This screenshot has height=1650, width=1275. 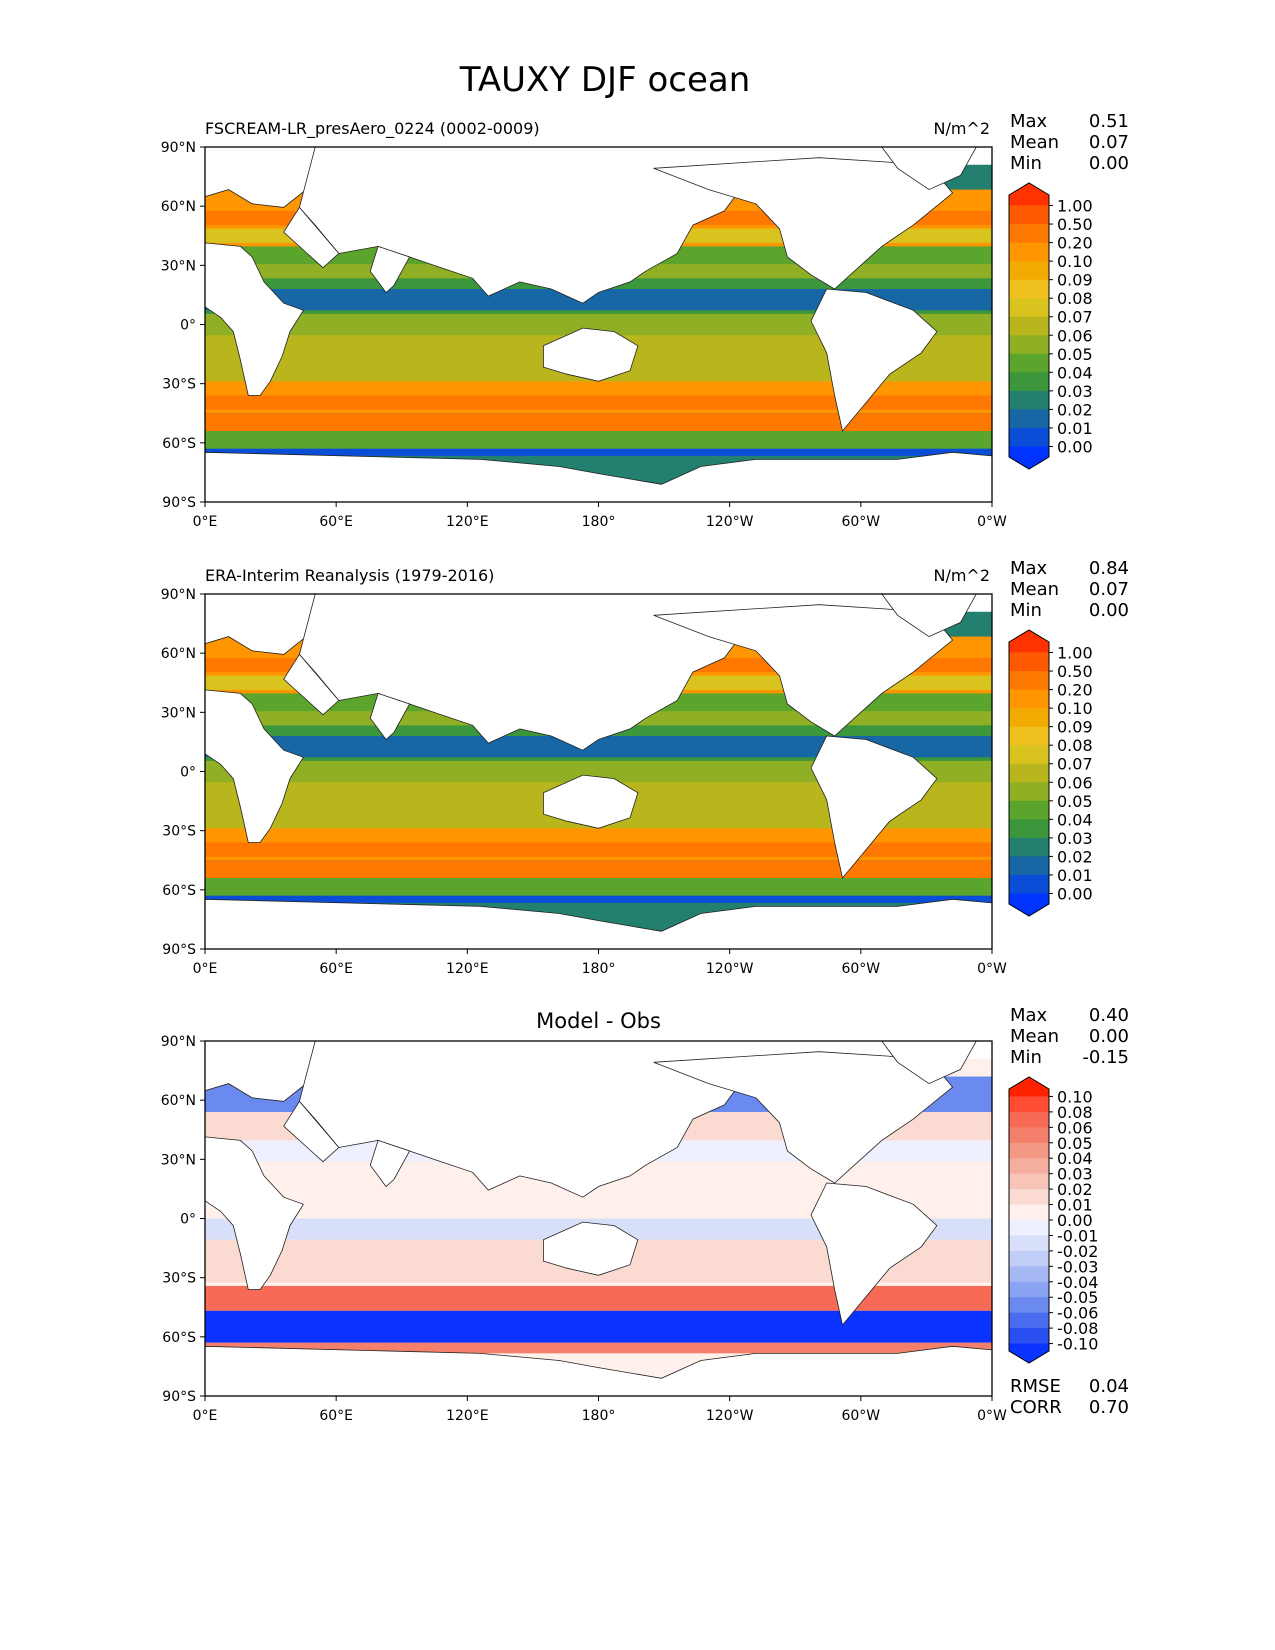 I want to click on colorbar-extend-bottom, so click(x=1029, y=457).